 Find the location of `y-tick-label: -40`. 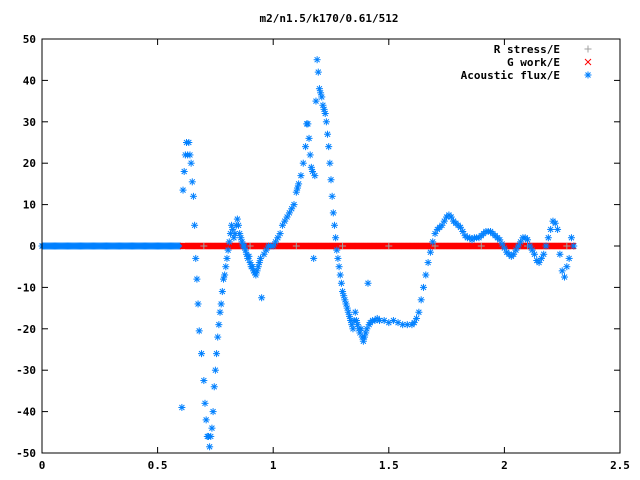

y-tick-label: -40 is located at coordinates (26, 412).